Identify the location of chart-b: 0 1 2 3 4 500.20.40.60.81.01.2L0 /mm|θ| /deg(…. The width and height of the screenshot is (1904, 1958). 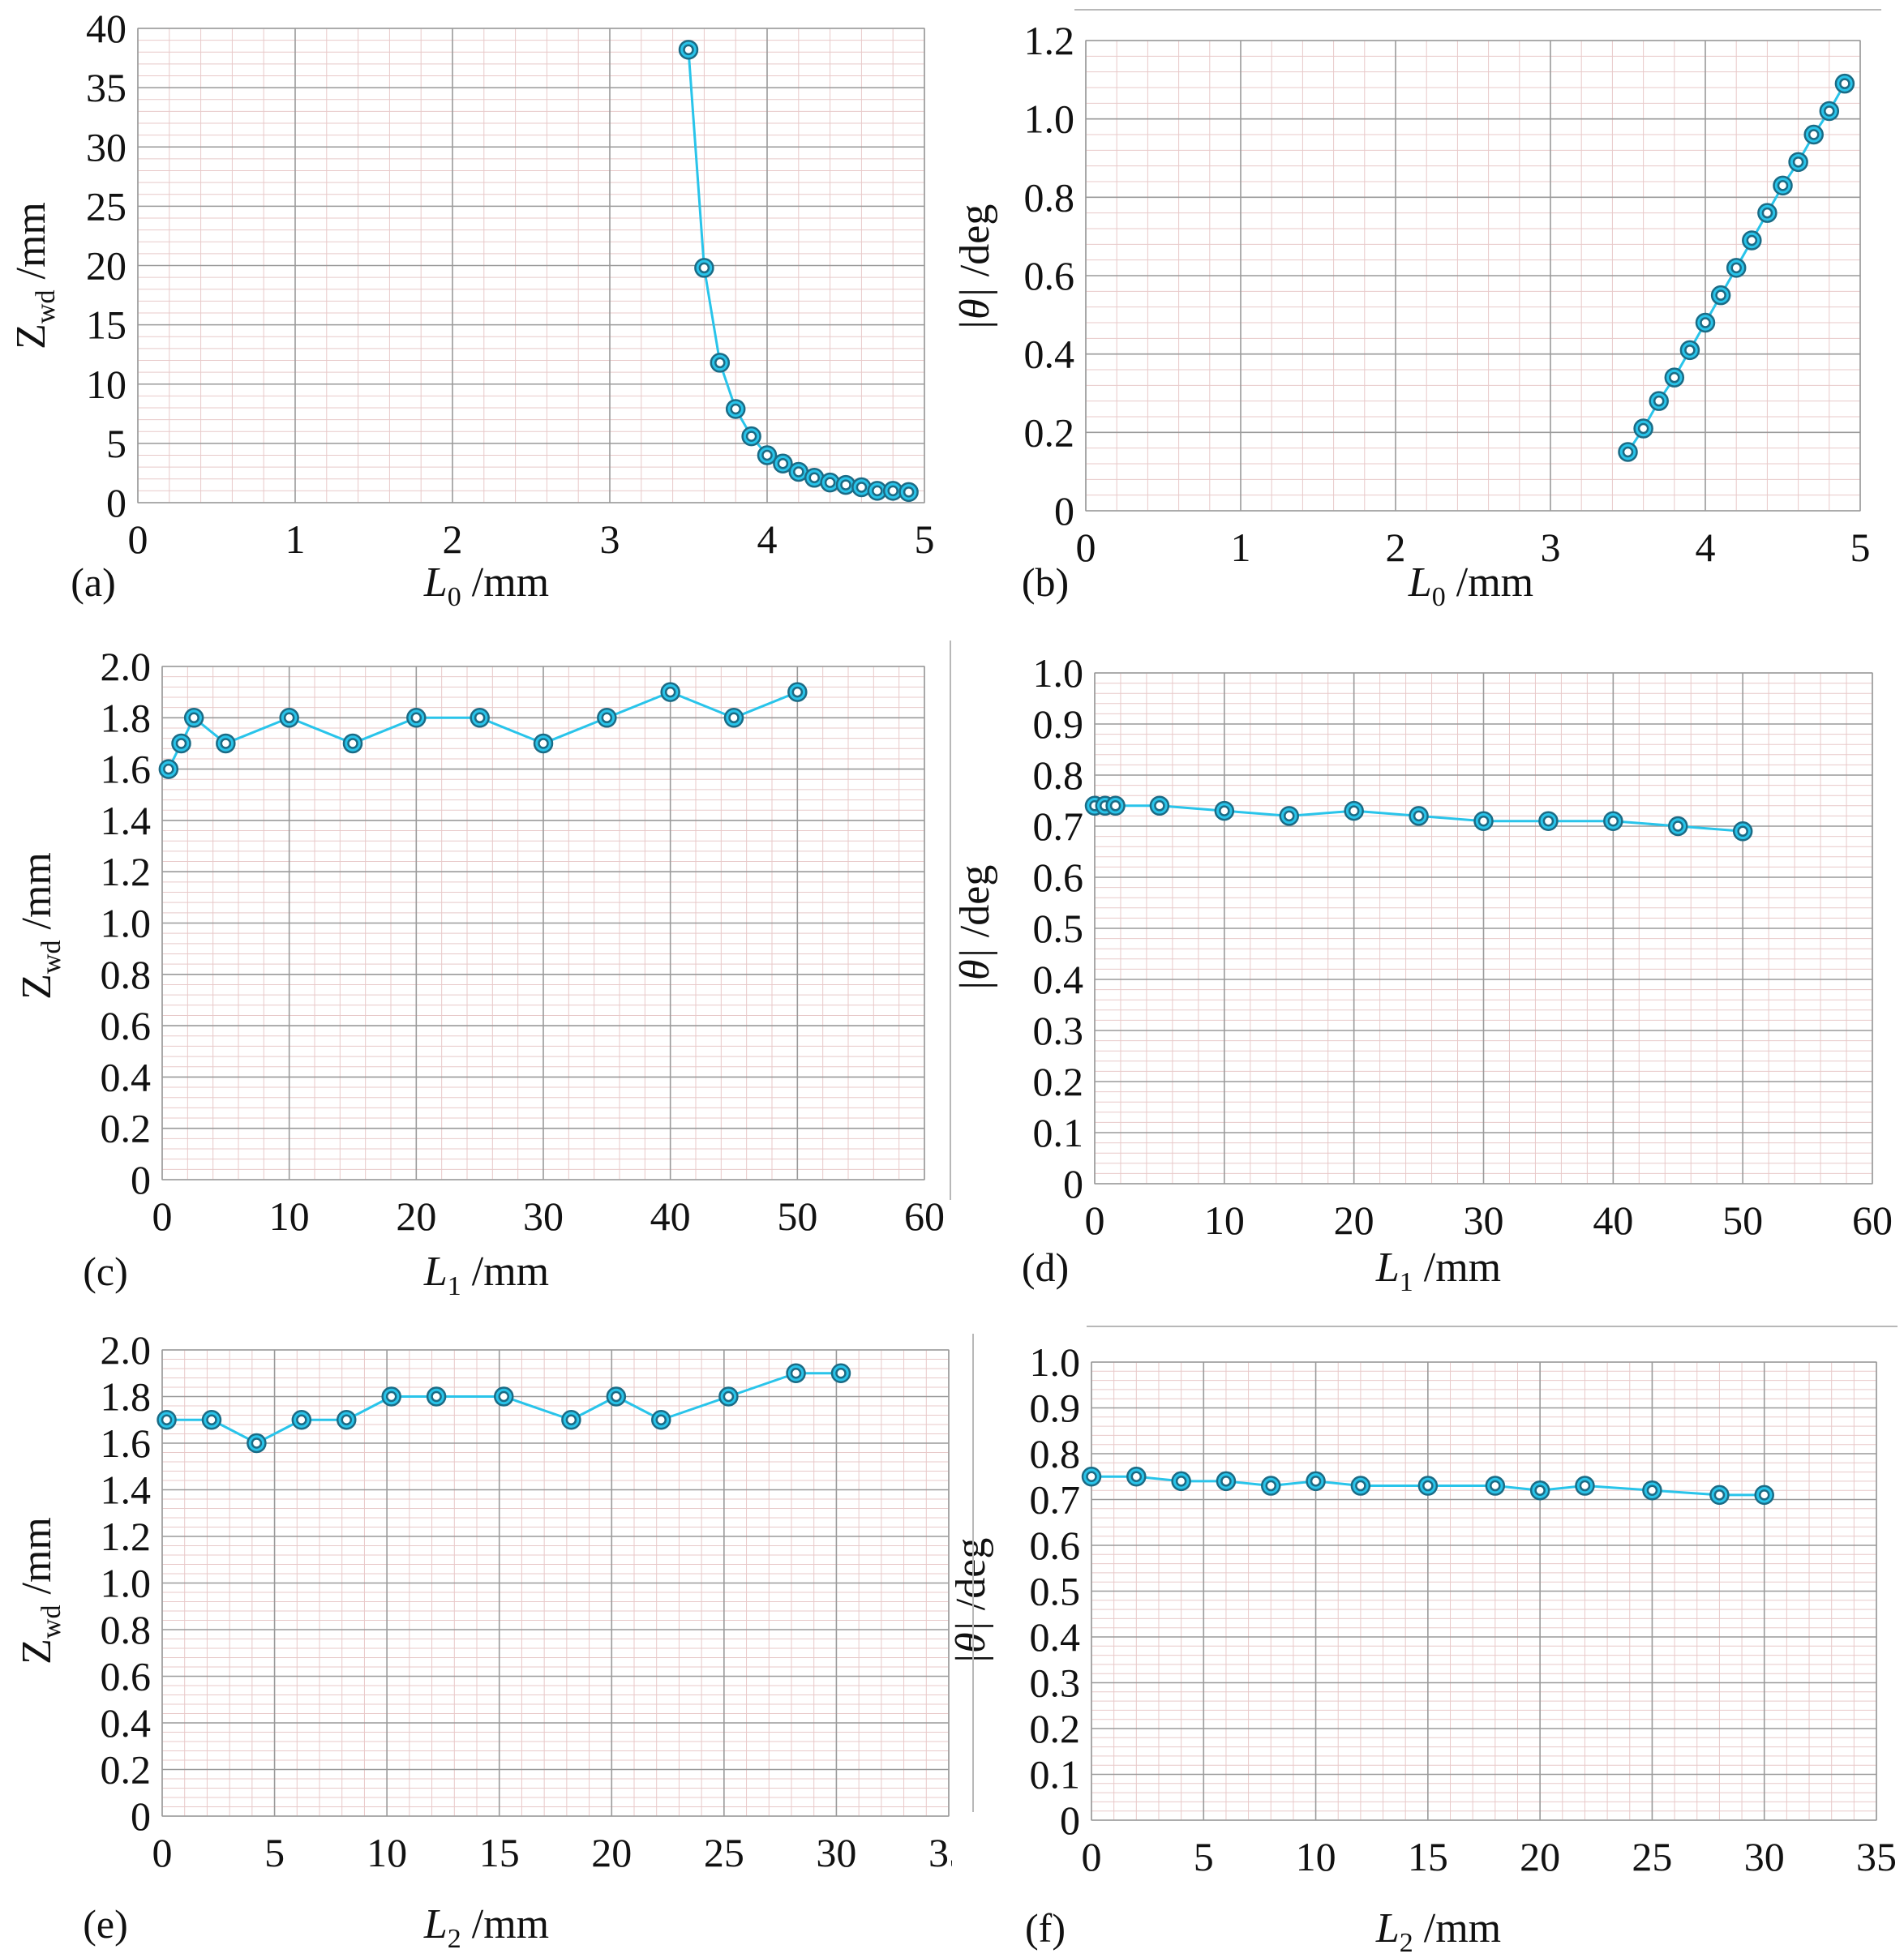
(1411, 315).